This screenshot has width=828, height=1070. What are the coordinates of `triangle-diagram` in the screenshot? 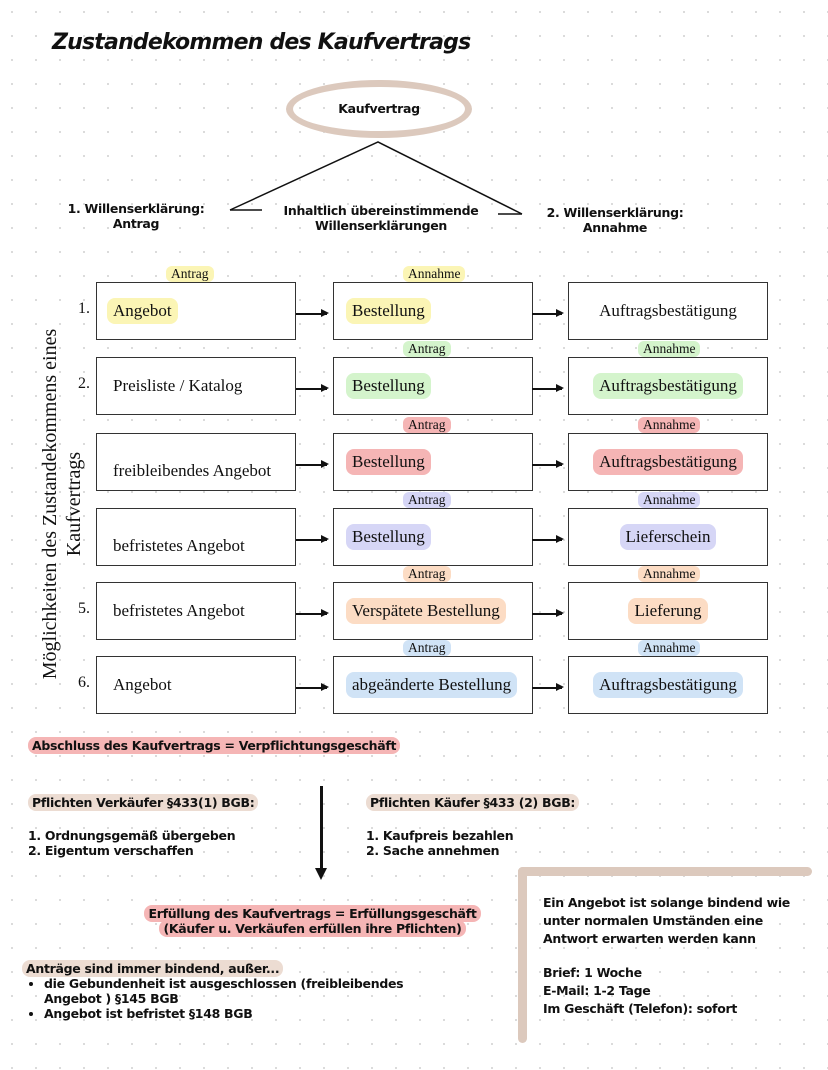 It's located at (376, 178).